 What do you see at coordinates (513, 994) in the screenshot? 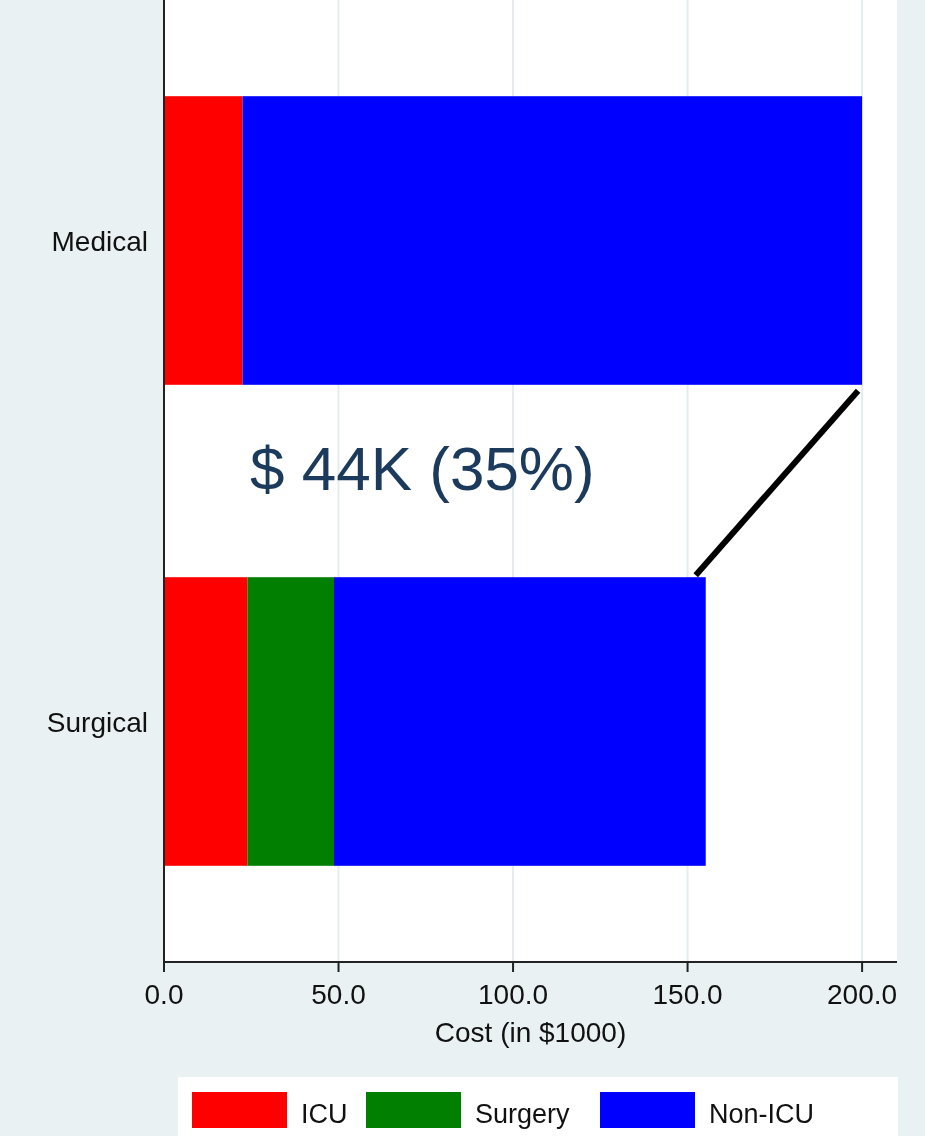
I see `x-tick-label: 100.0` at bounding box center [513, 994].